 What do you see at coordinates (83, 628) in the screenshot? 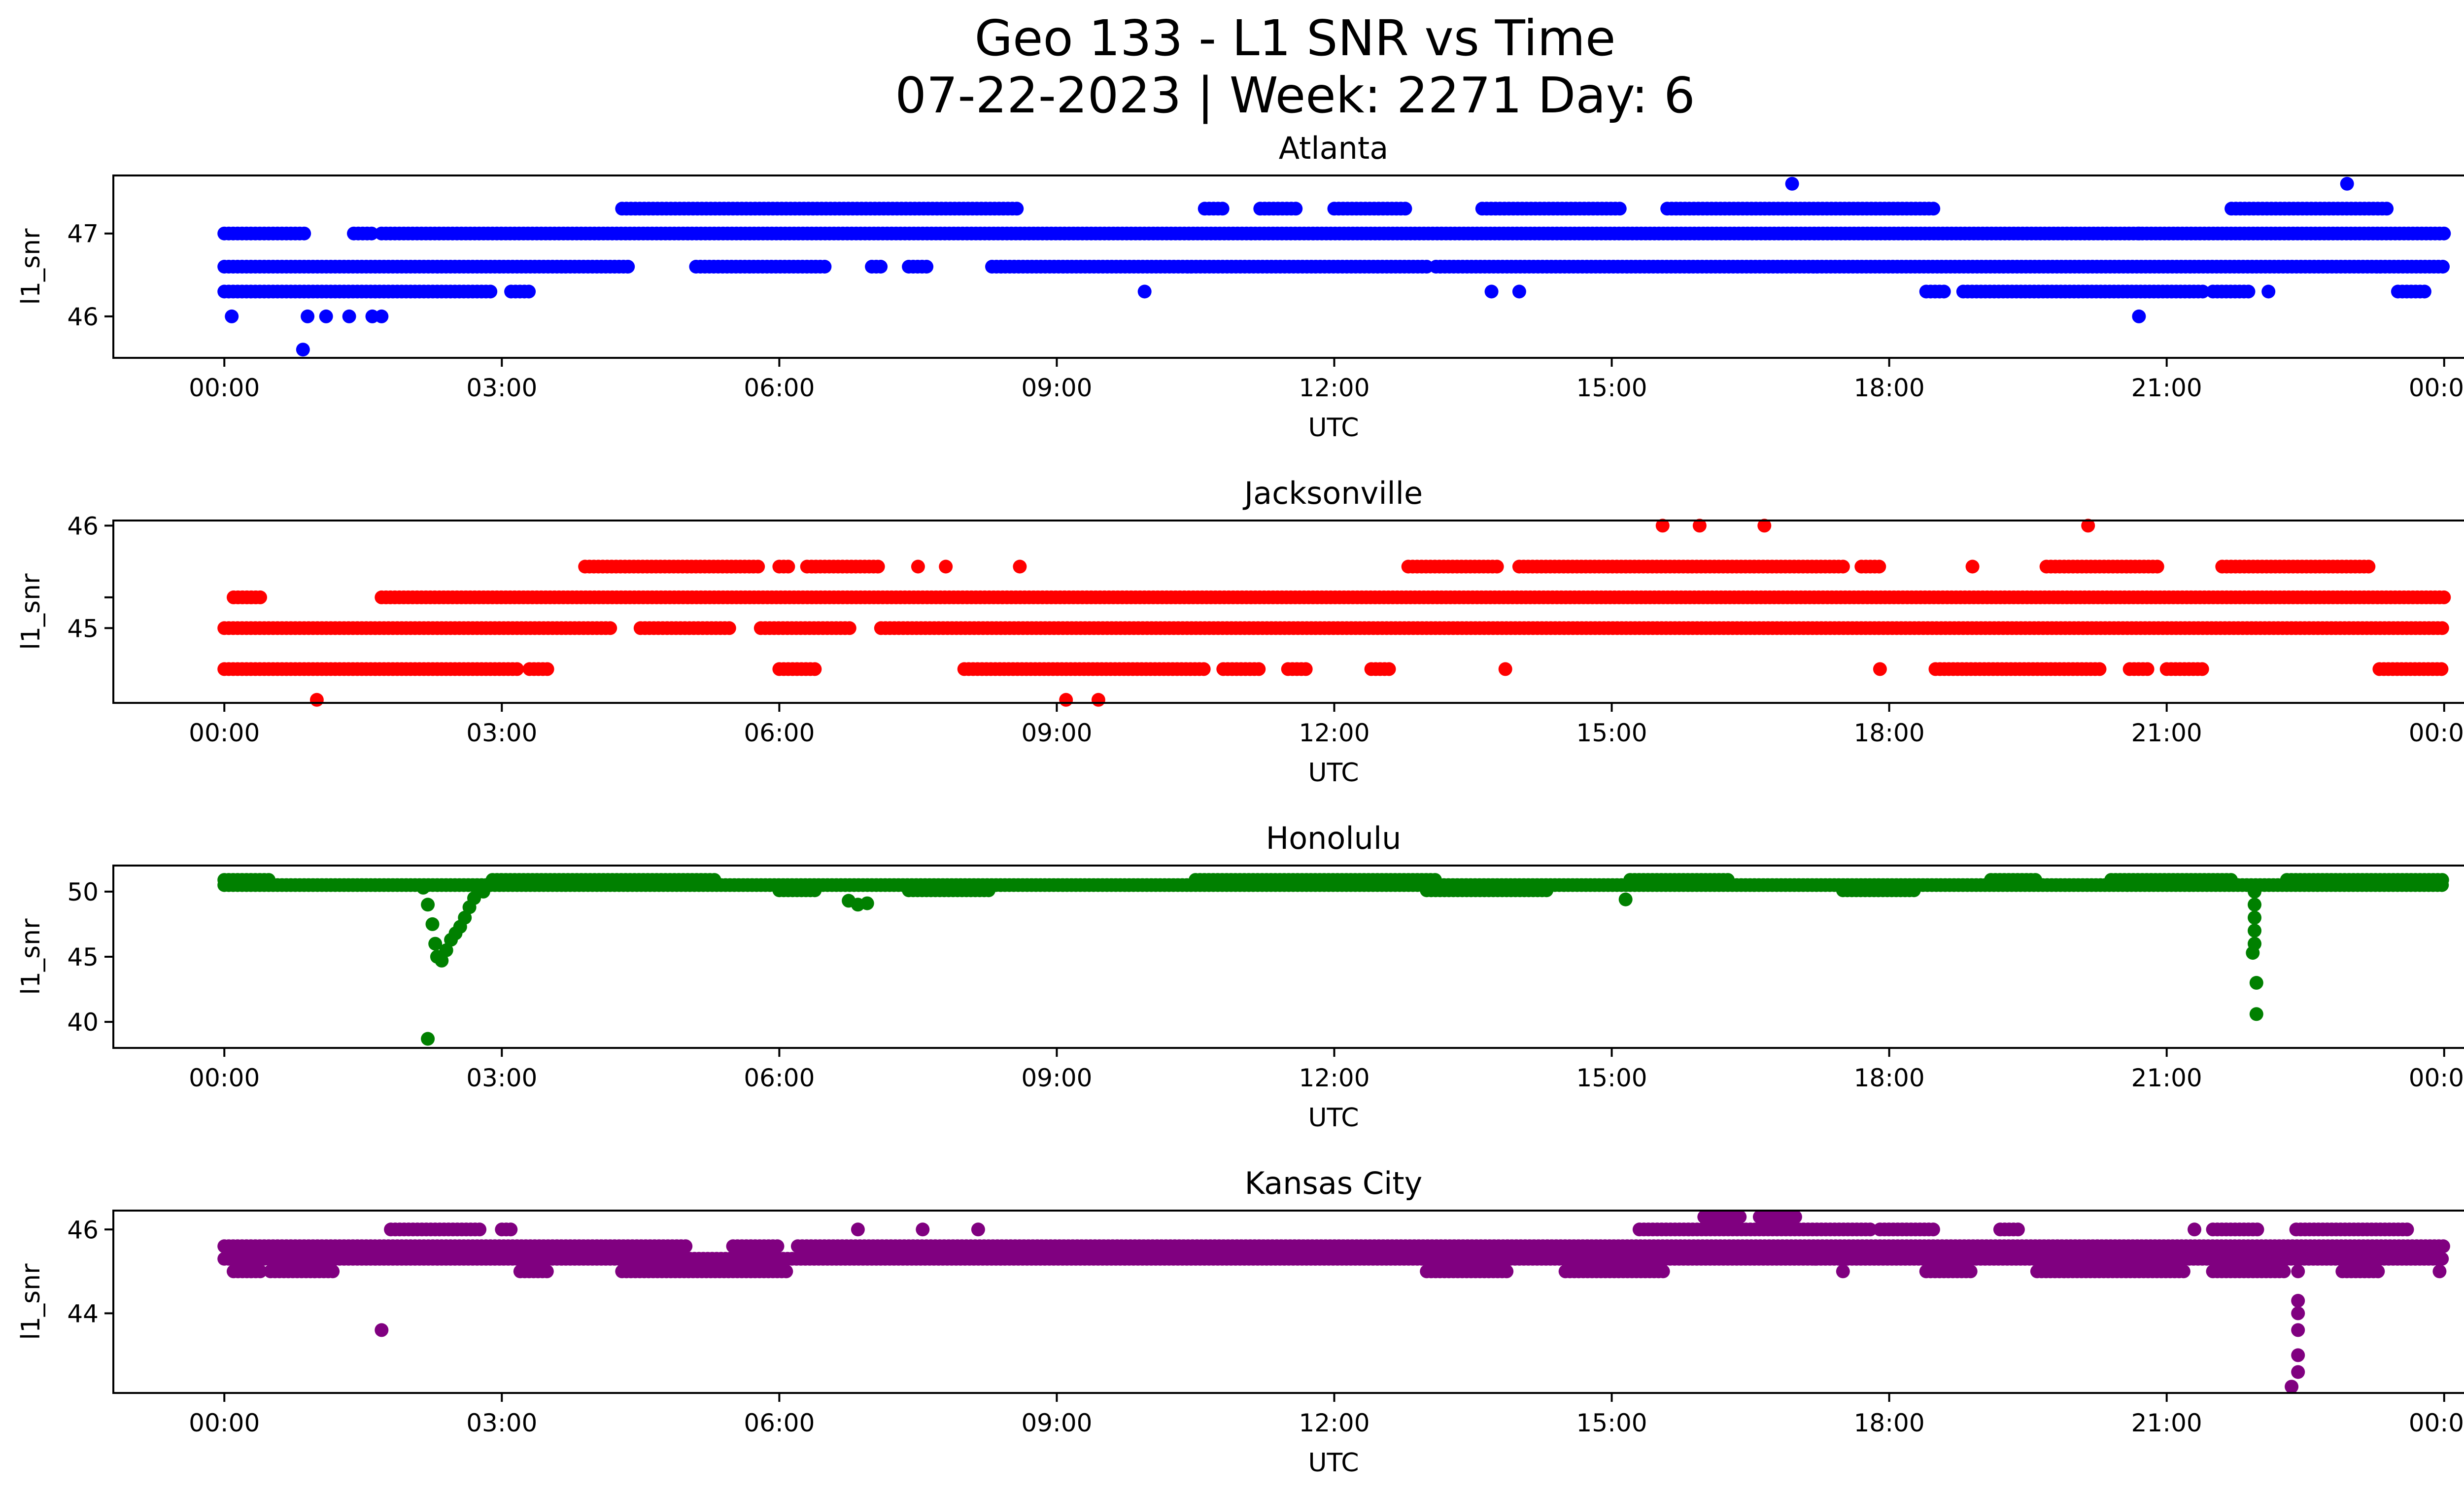
I see `y-tick-label: 45` at bounding box center [83, 628].